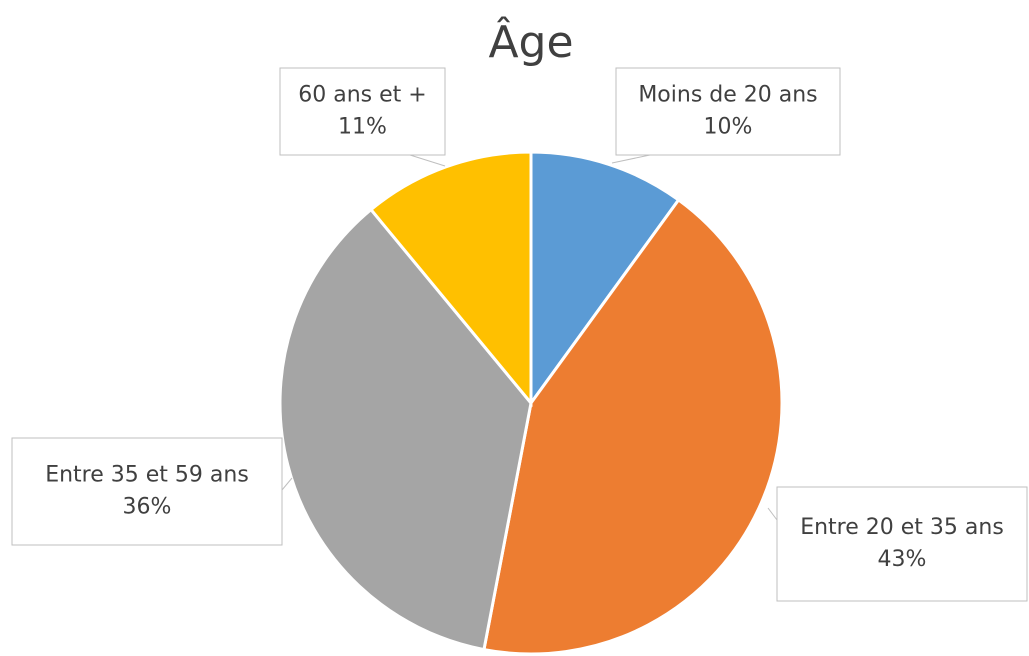  What do you see at coordinates (530, 41) in the screenshot?
I see `chart-title: Âge` at bounding box center [530, 41].